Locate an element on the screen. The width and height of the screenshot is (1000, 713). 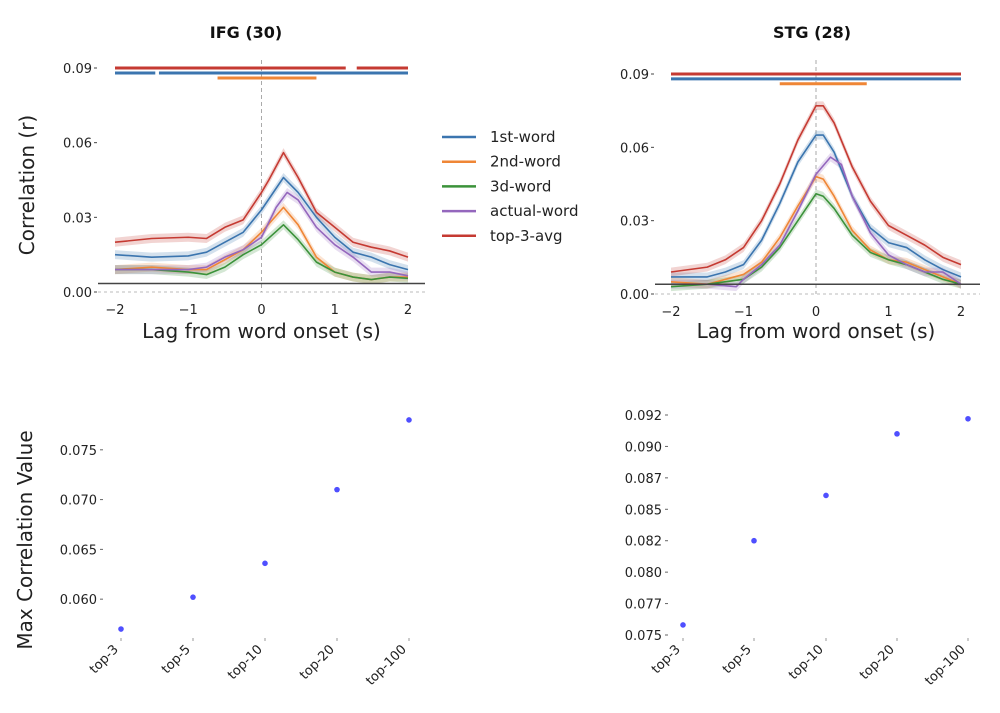
y-axis-label: Max Correlation Value is located at coordinates (25, 539).